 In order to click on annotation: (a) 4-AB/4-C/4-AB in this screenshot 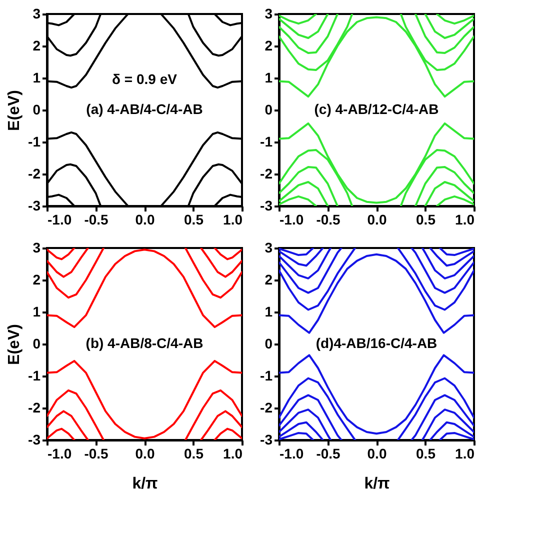, I will do `click(144, 109)`.